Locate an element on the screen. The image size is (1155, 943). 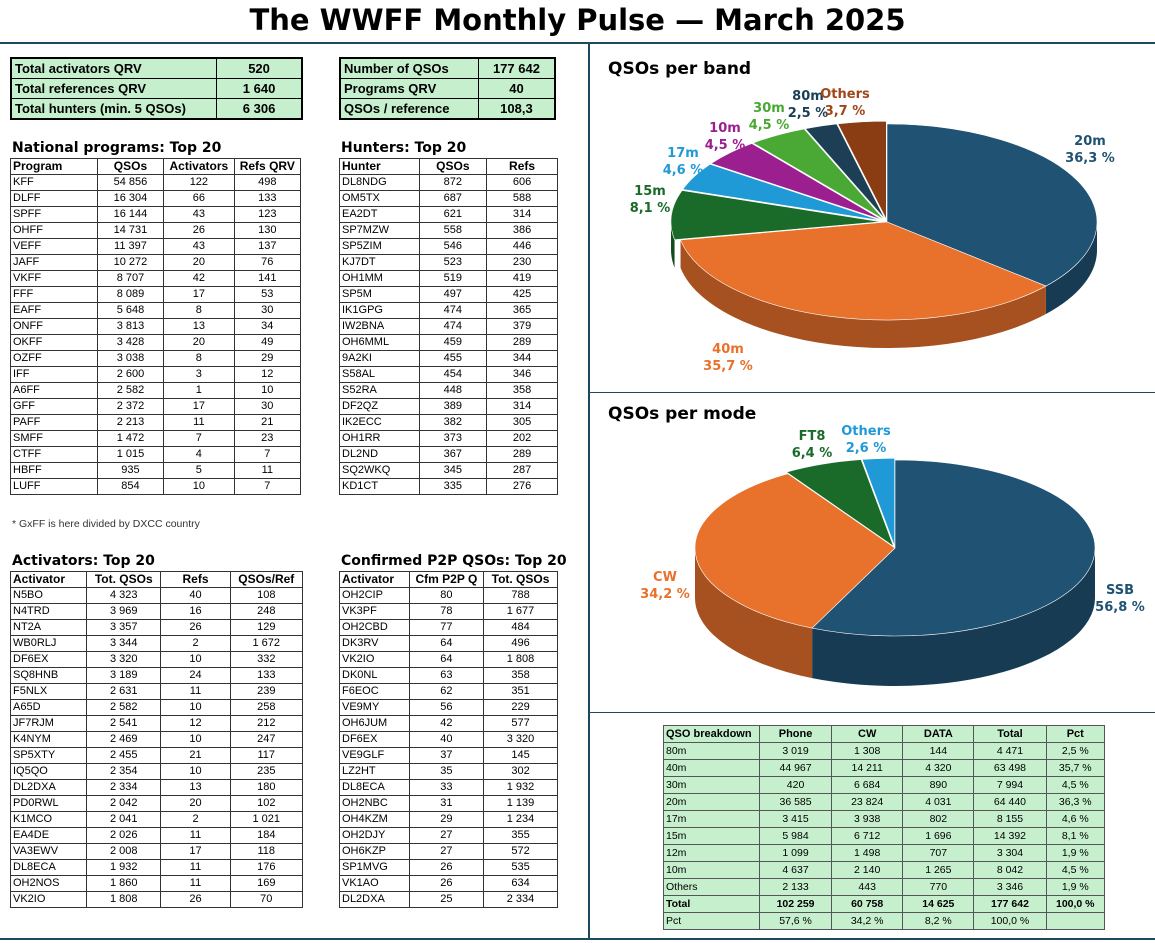
table-cell: 687 is located at coordinates (453, 198).